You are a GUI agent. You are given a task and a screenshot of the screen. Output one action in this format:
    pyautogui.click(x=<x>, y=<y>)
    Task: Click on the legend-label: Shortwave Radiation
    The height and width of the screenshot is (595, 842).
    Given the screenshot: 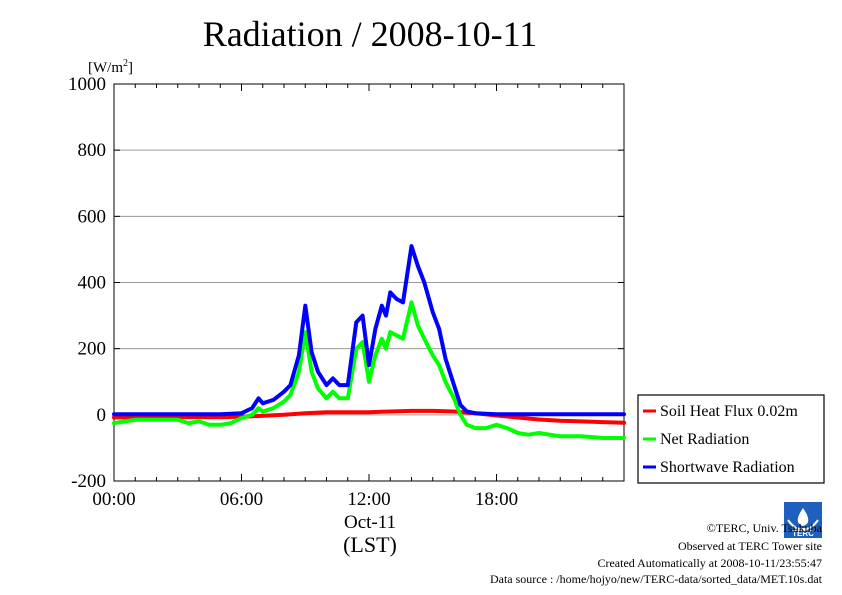 What is the action you would take?
    pyautogui.click(x=727, y=467)
    